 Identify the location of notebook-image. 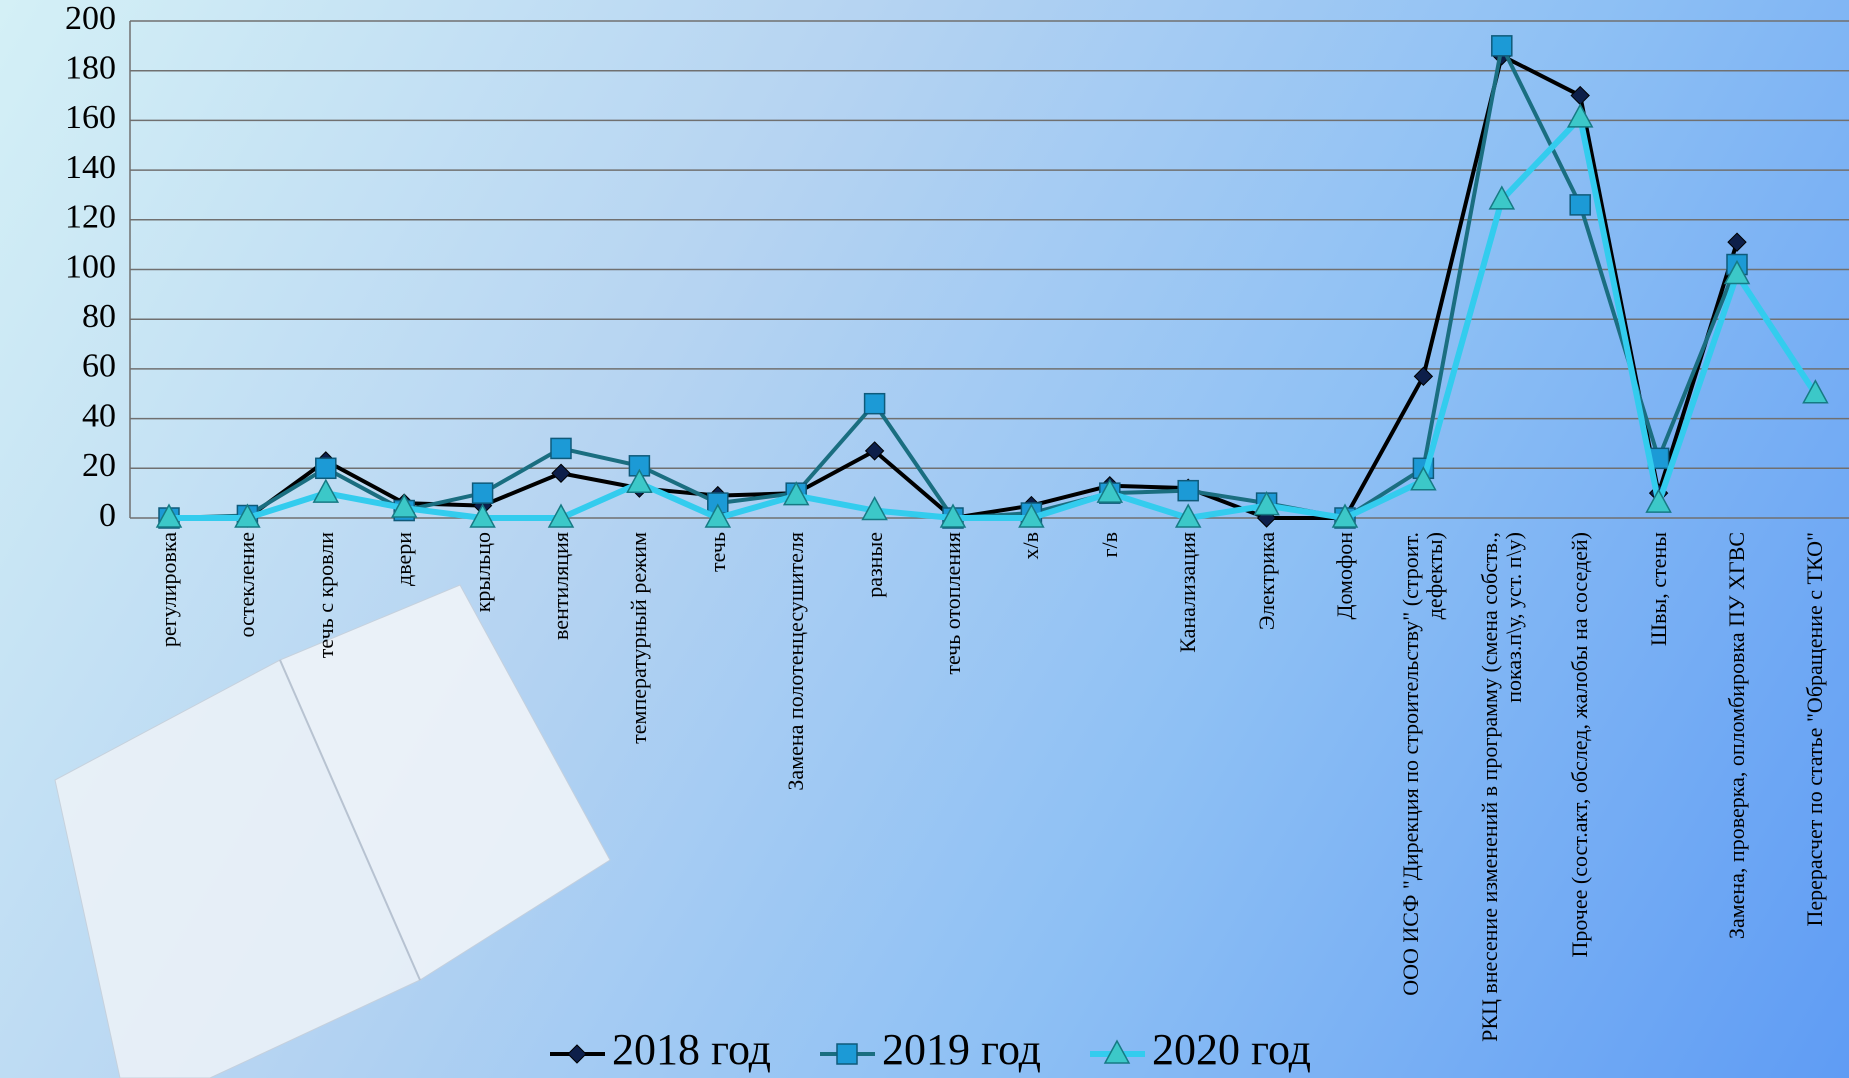
(332, 831).